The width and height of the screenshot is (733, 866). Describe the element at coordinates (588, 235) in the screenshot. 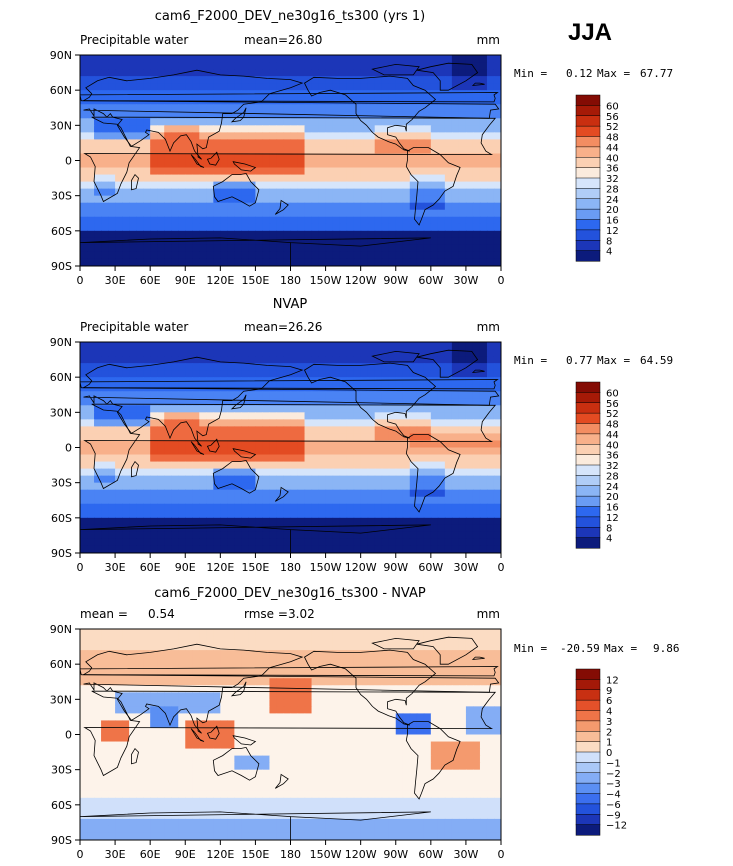

I see `colorbar-box` at that location.